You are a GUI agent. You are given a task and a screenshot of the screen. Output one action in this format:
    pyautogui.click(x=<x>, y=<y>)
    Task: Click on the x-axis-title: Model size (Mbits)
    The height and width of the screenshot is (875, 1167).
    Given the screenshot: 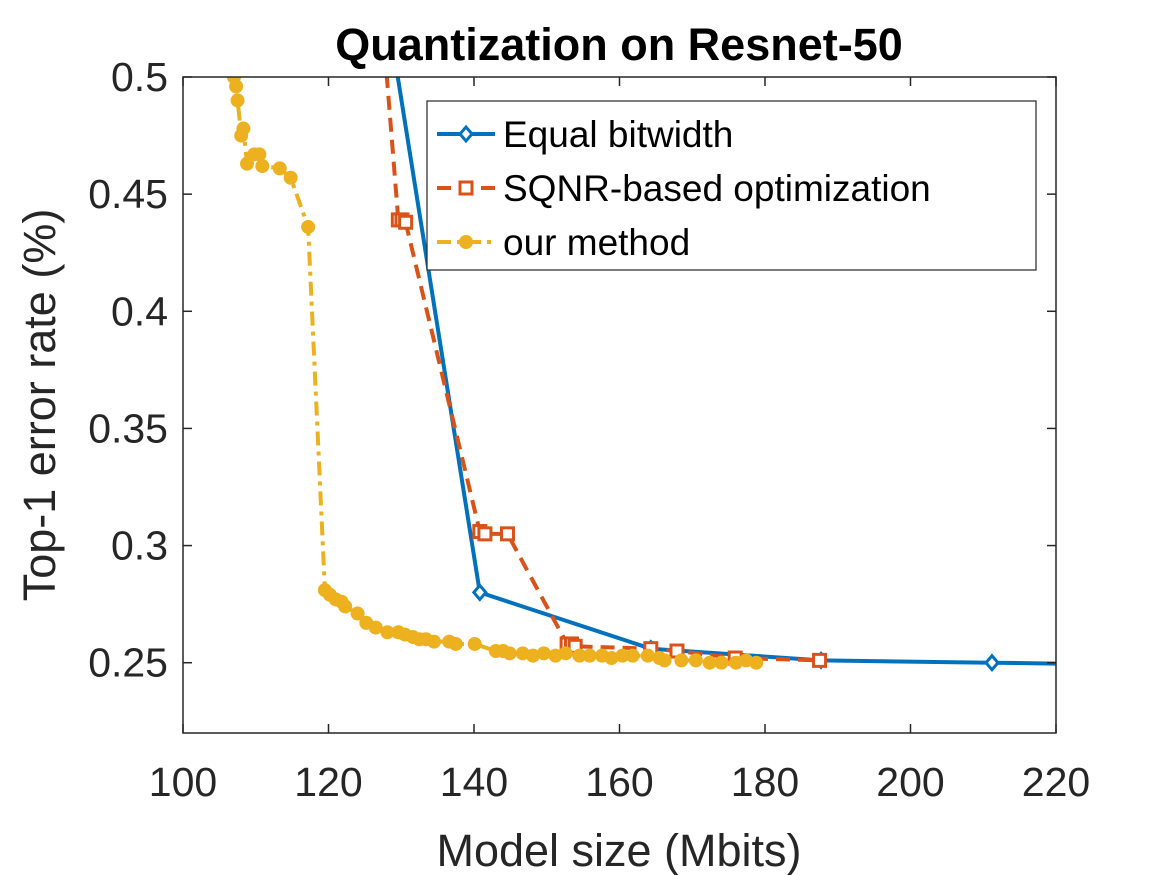 What is the action you would take?
    pyautogui.click(x=618, y=850)
    